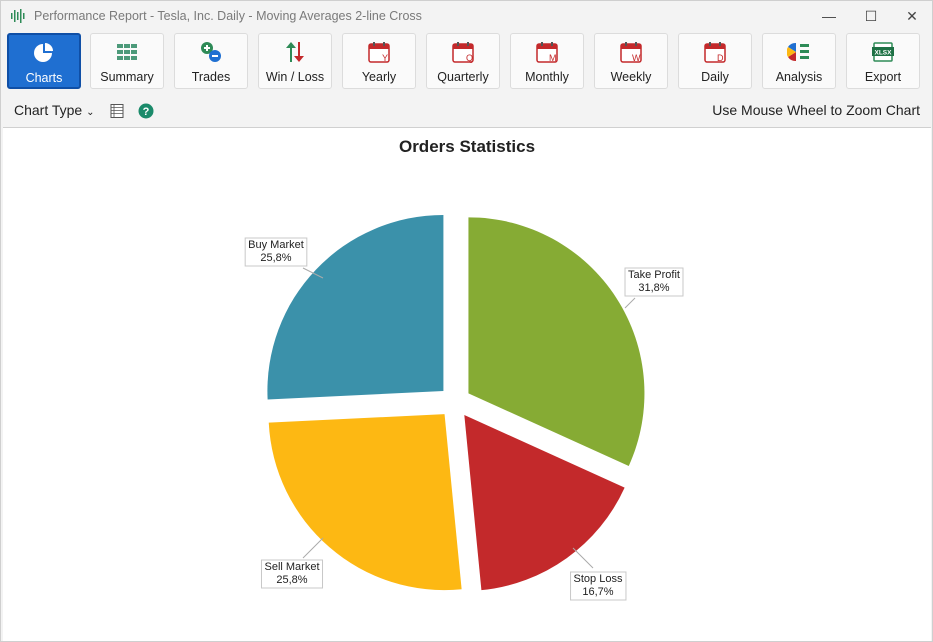 The image size is (933, 642). Describe the element at coordinates (636, 58) in the screenshot. I see `calendar-w-letter: W` at that location.